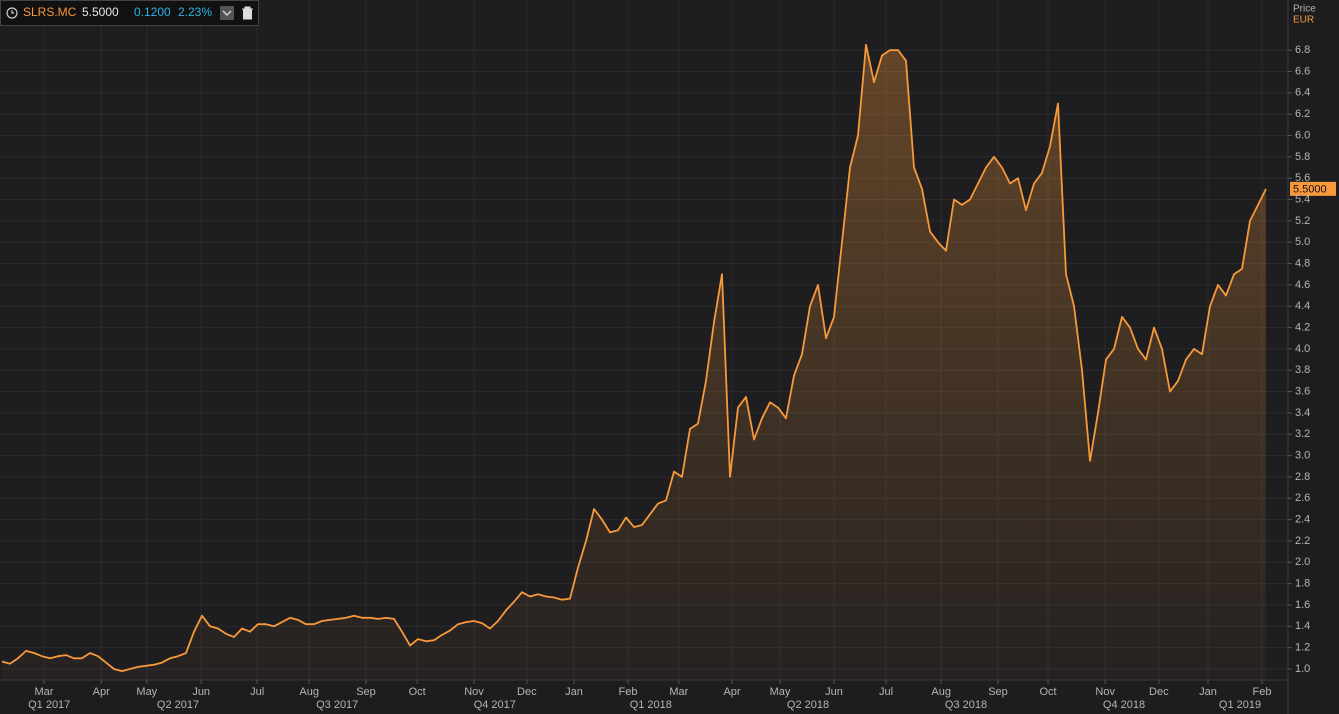  I want to click on y-tick-label: 1.2, so click(1302, 648).